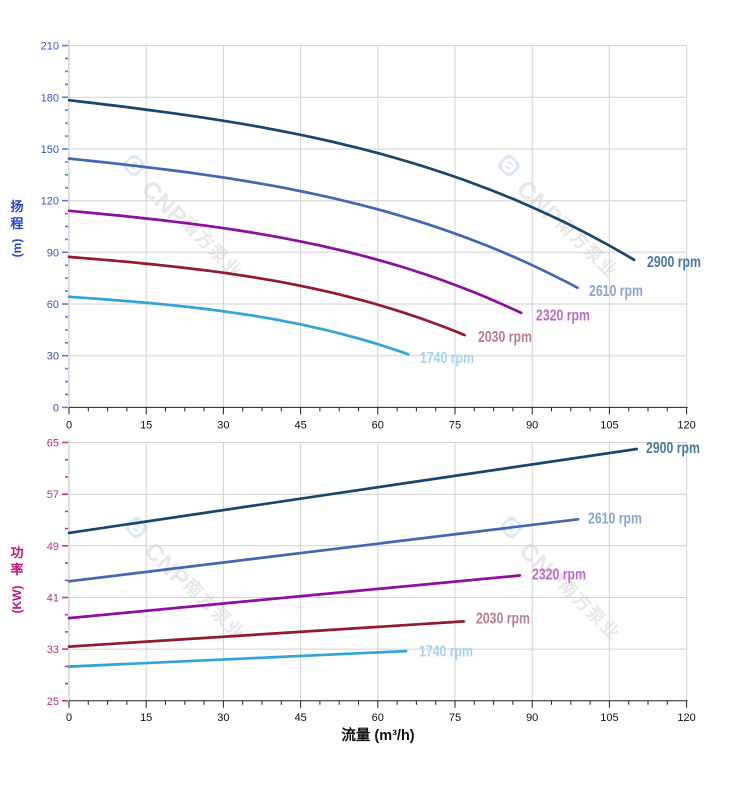 The width and height of the screenshot is (752, 802). I want to click on svg-text: 率, so click(16, 569).